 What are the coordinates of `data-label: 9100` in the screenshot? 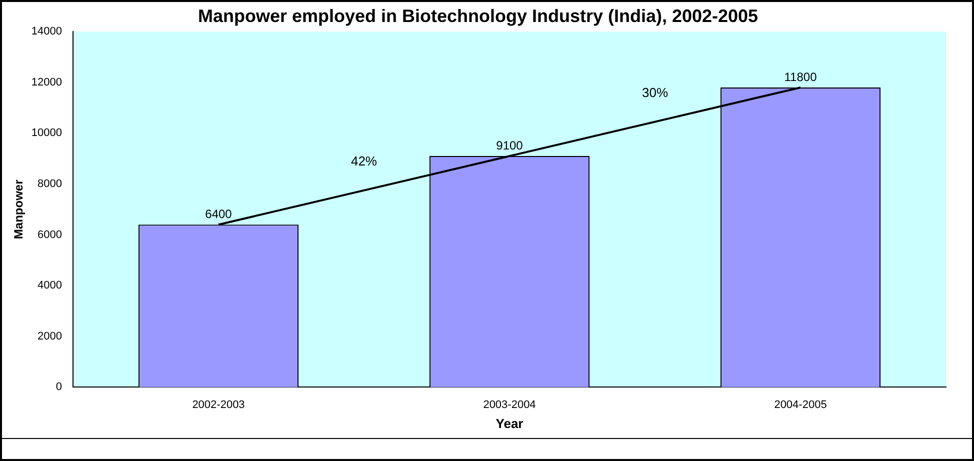 It's located at (510, 145).